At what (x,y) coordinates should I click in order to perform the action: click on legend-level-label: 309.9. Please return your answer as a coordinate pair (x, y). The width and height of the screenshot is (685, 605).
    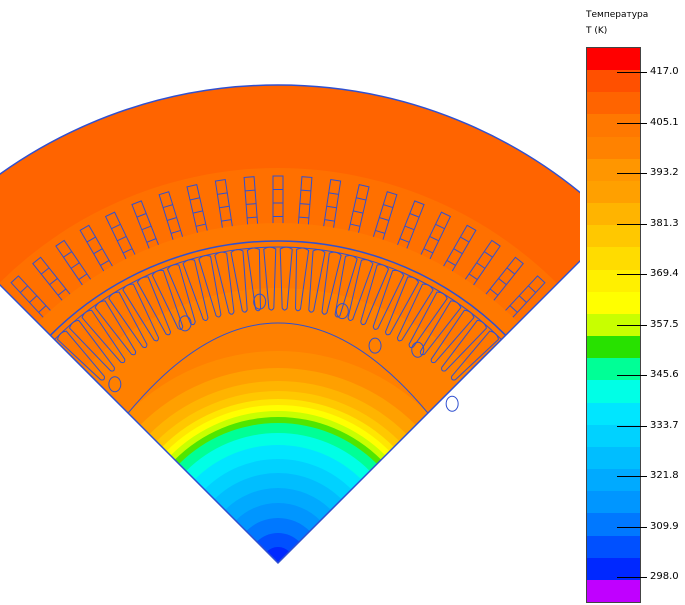
    Looking at the image, I should click on (664, 526).